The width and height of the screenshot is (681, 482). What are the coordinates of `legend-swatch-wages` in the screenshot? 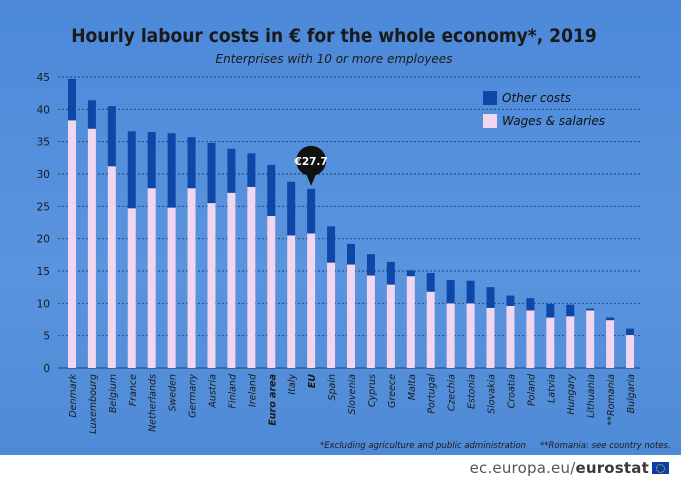 It's located at (490, 121).